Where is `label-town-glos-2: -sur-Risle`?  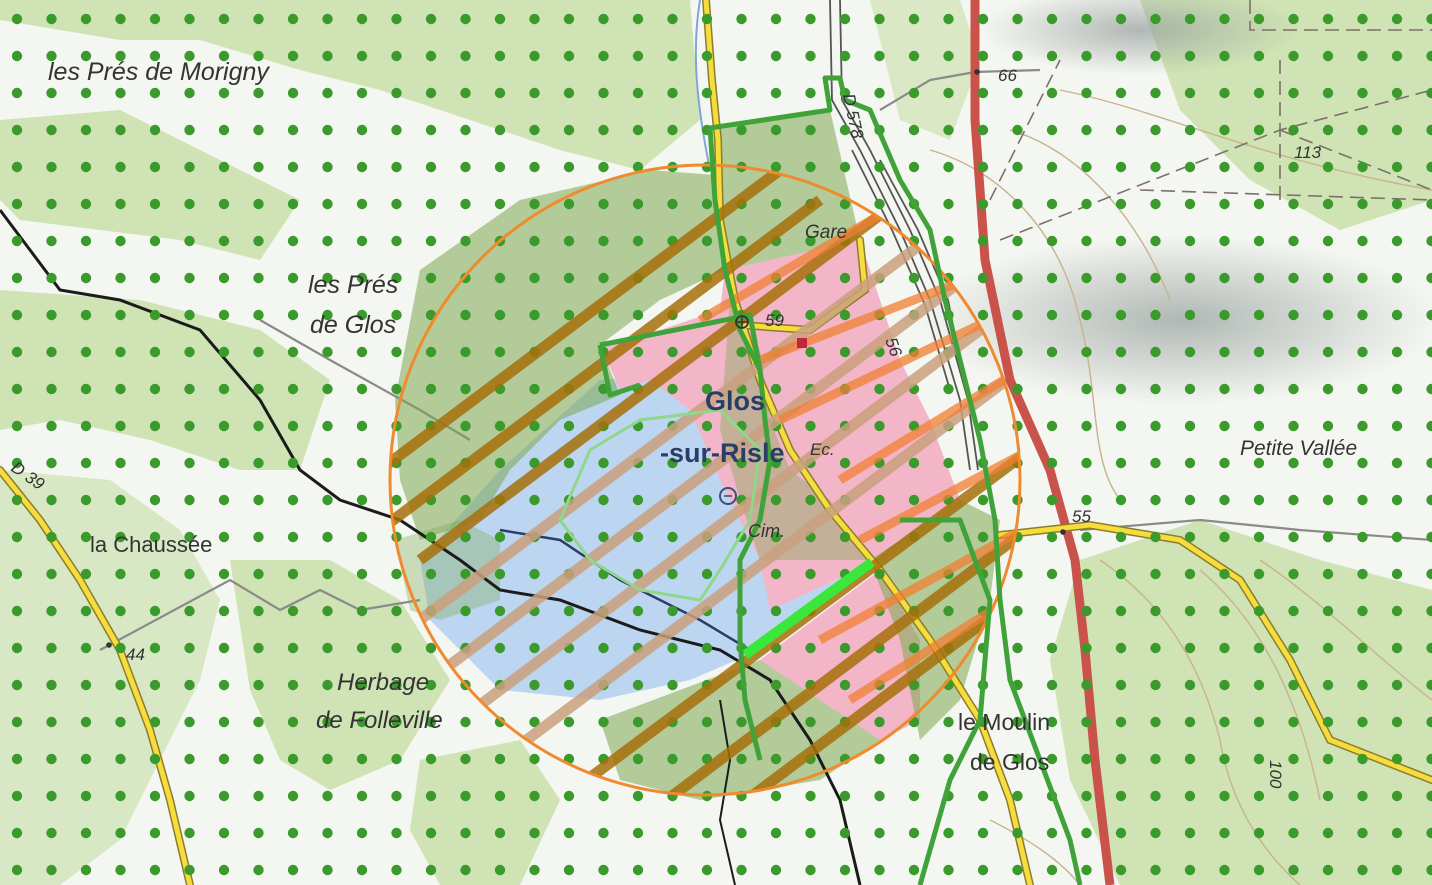
label-town-glos-2: -sur-Risle is located at coordinates (722, 453).